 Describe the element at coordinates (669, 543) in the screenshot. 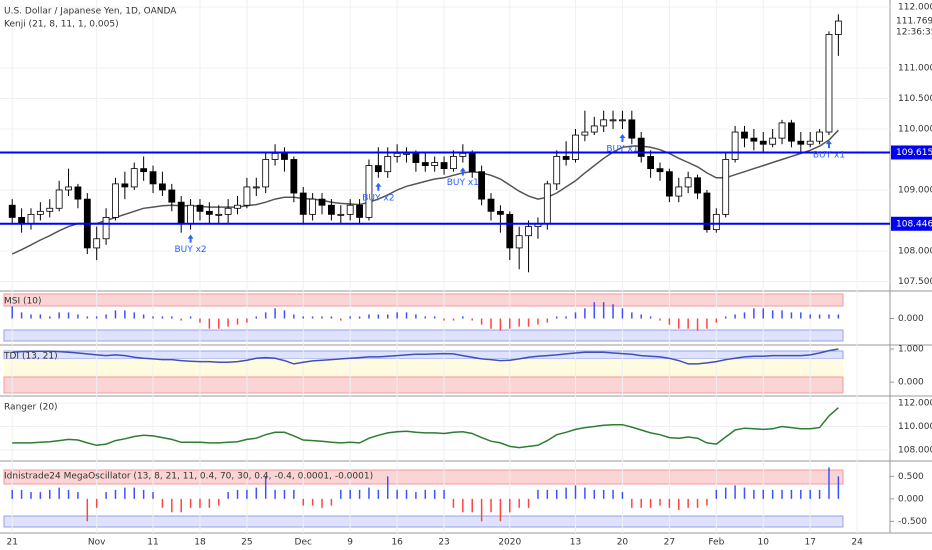

I see `x-tick-label: 27` at that location.